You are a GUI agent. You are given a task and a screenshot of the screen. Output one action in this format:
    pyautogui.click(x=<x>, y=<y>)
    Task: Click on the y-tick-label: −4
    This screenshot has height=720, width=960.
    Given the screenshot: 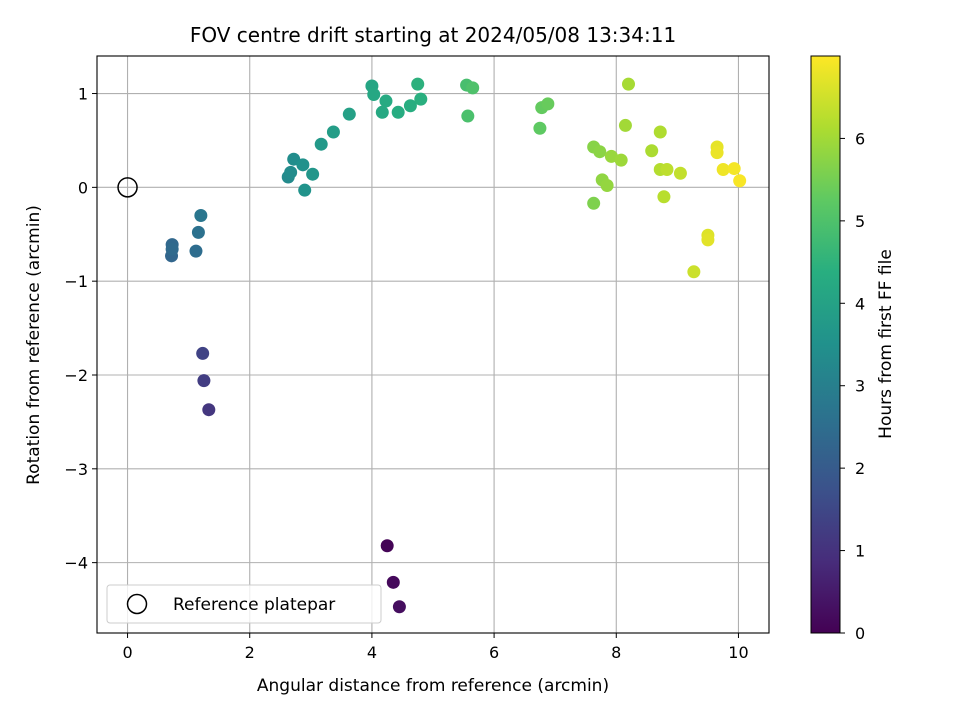 What is the action you would take?
    pyautogui.click(x=76, y=563)
    